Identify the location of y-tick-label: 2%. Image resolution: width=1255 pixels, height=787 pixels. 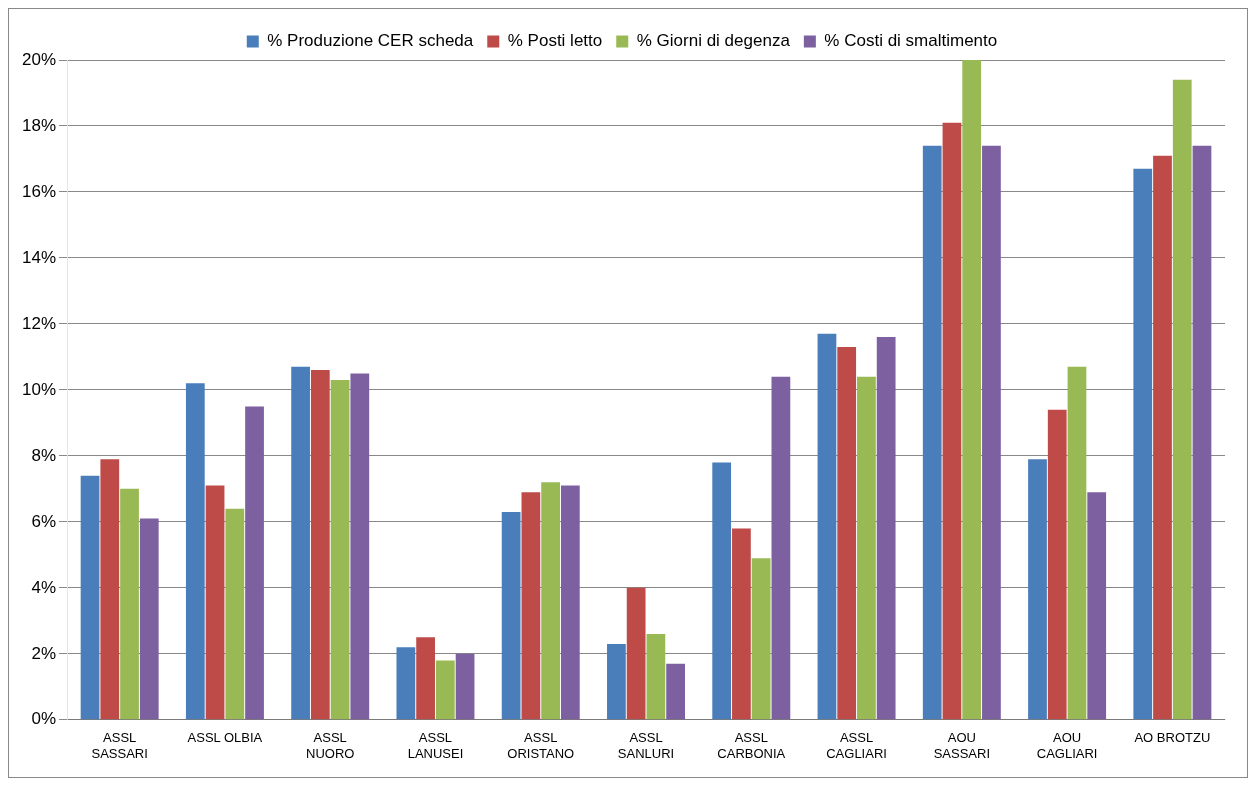
(44, 653).